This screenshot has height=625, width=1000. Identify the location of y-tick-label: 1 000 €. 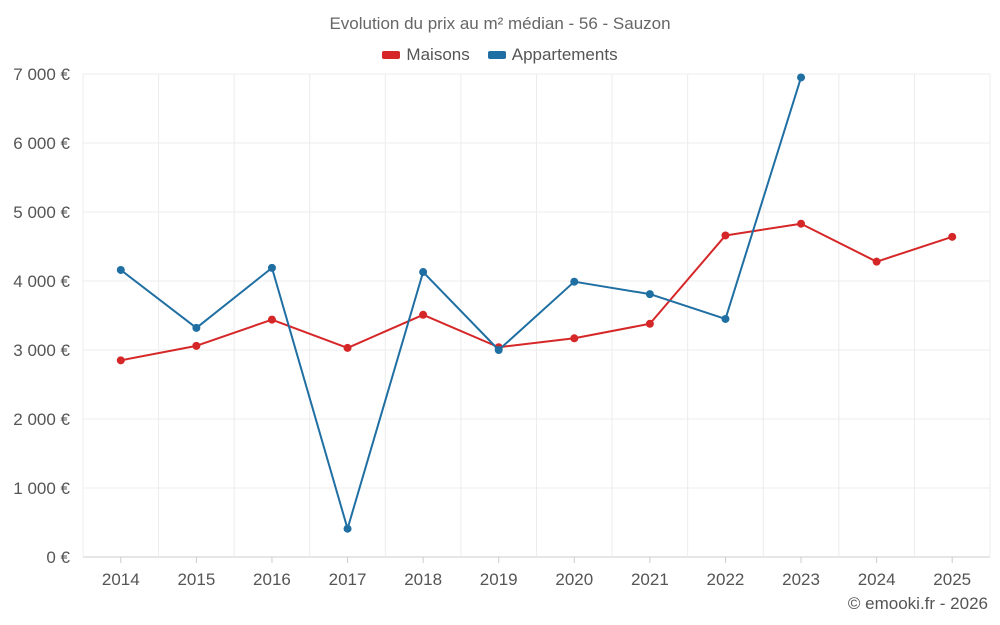
(41, 488).